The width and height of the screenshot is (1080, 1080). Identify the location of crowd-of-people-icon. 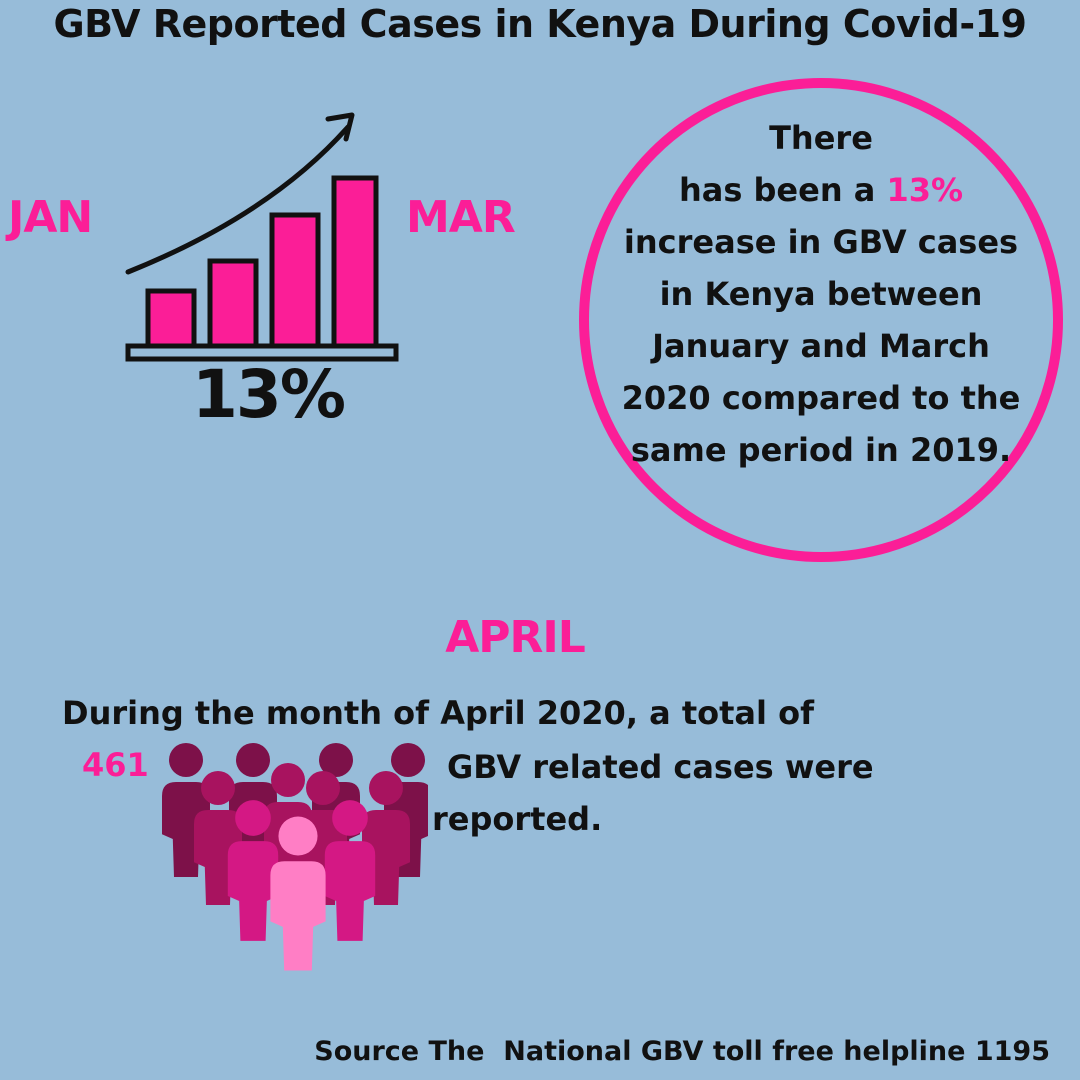
(295, 857).